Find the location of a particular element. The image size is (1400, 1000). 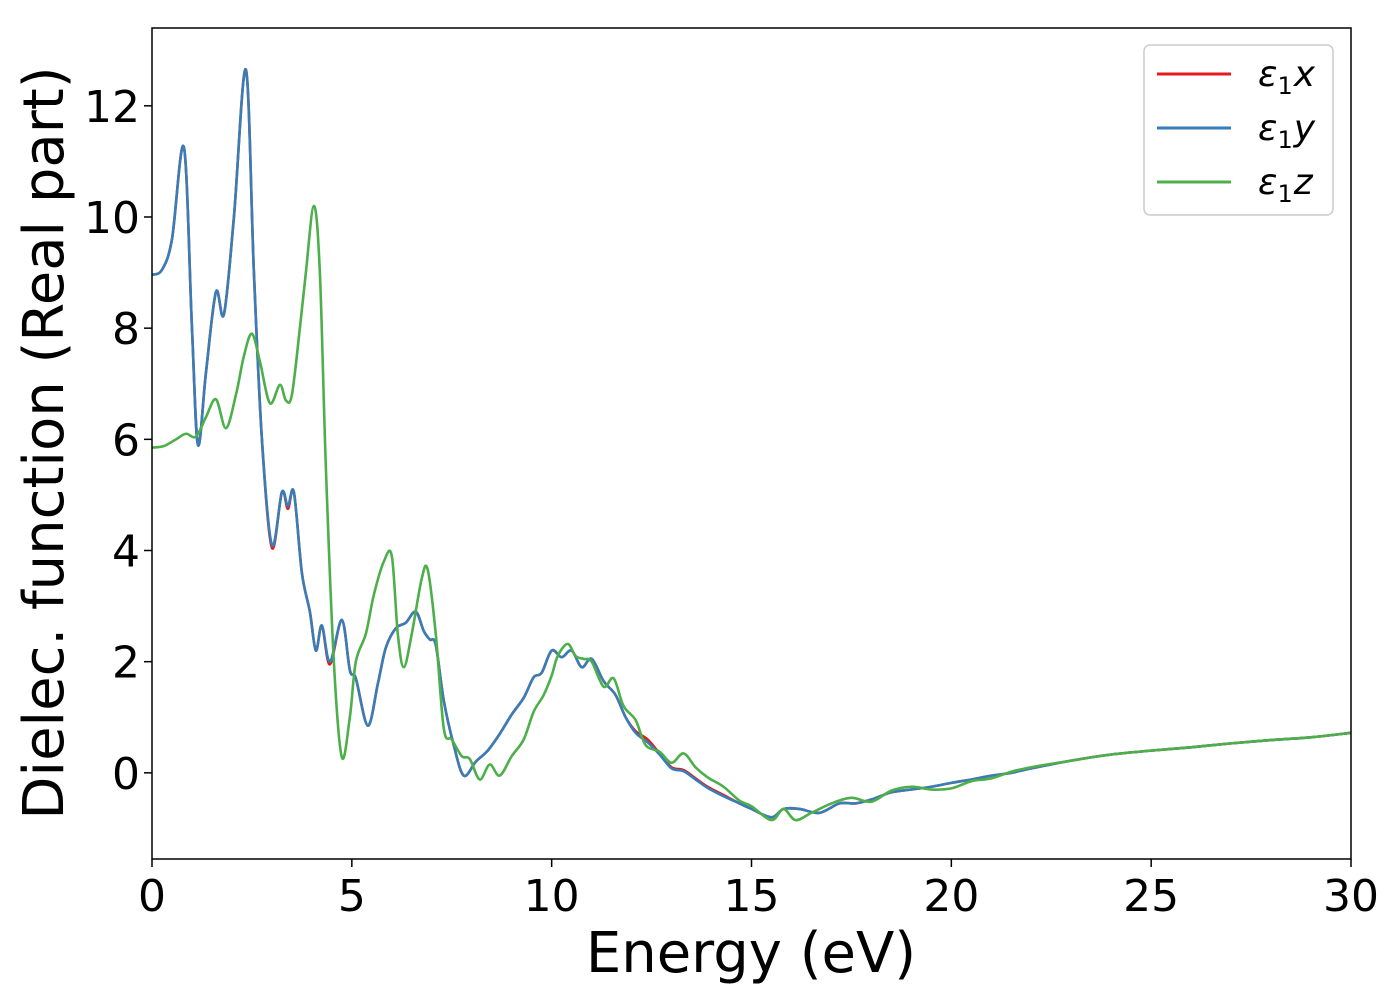

legend-entry-e1y: ε1y is located at coordinates (1236, 131).